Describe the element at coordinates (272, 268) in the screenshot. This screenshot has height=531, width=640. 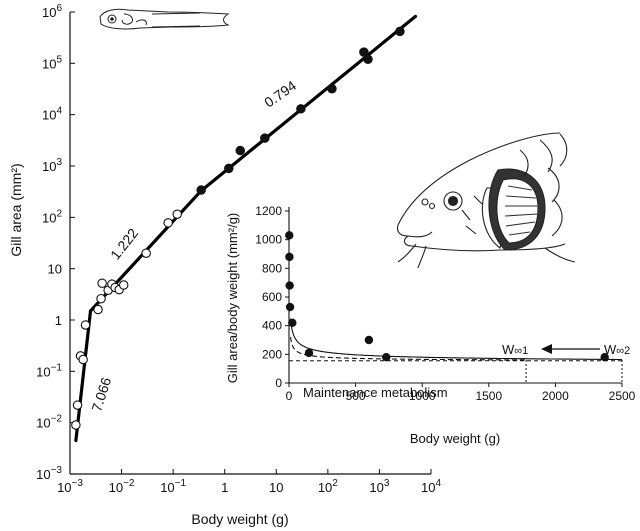
I see `inset-y-tick-label: 800` at that location.